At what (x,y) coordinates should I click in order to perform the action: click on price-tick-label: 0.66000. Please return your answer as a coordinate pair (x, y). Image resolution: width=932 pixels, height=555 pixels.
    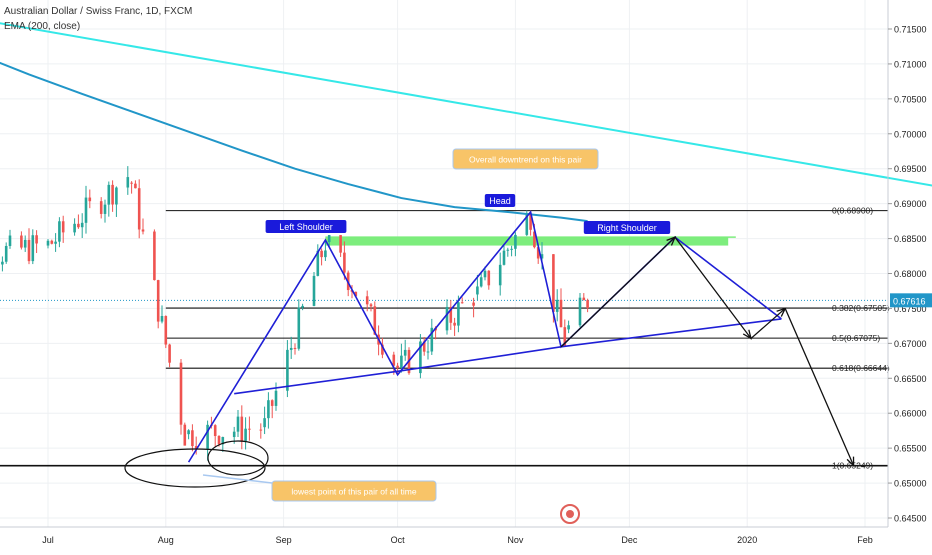
    Looking at the image, I should click on (910, 414).